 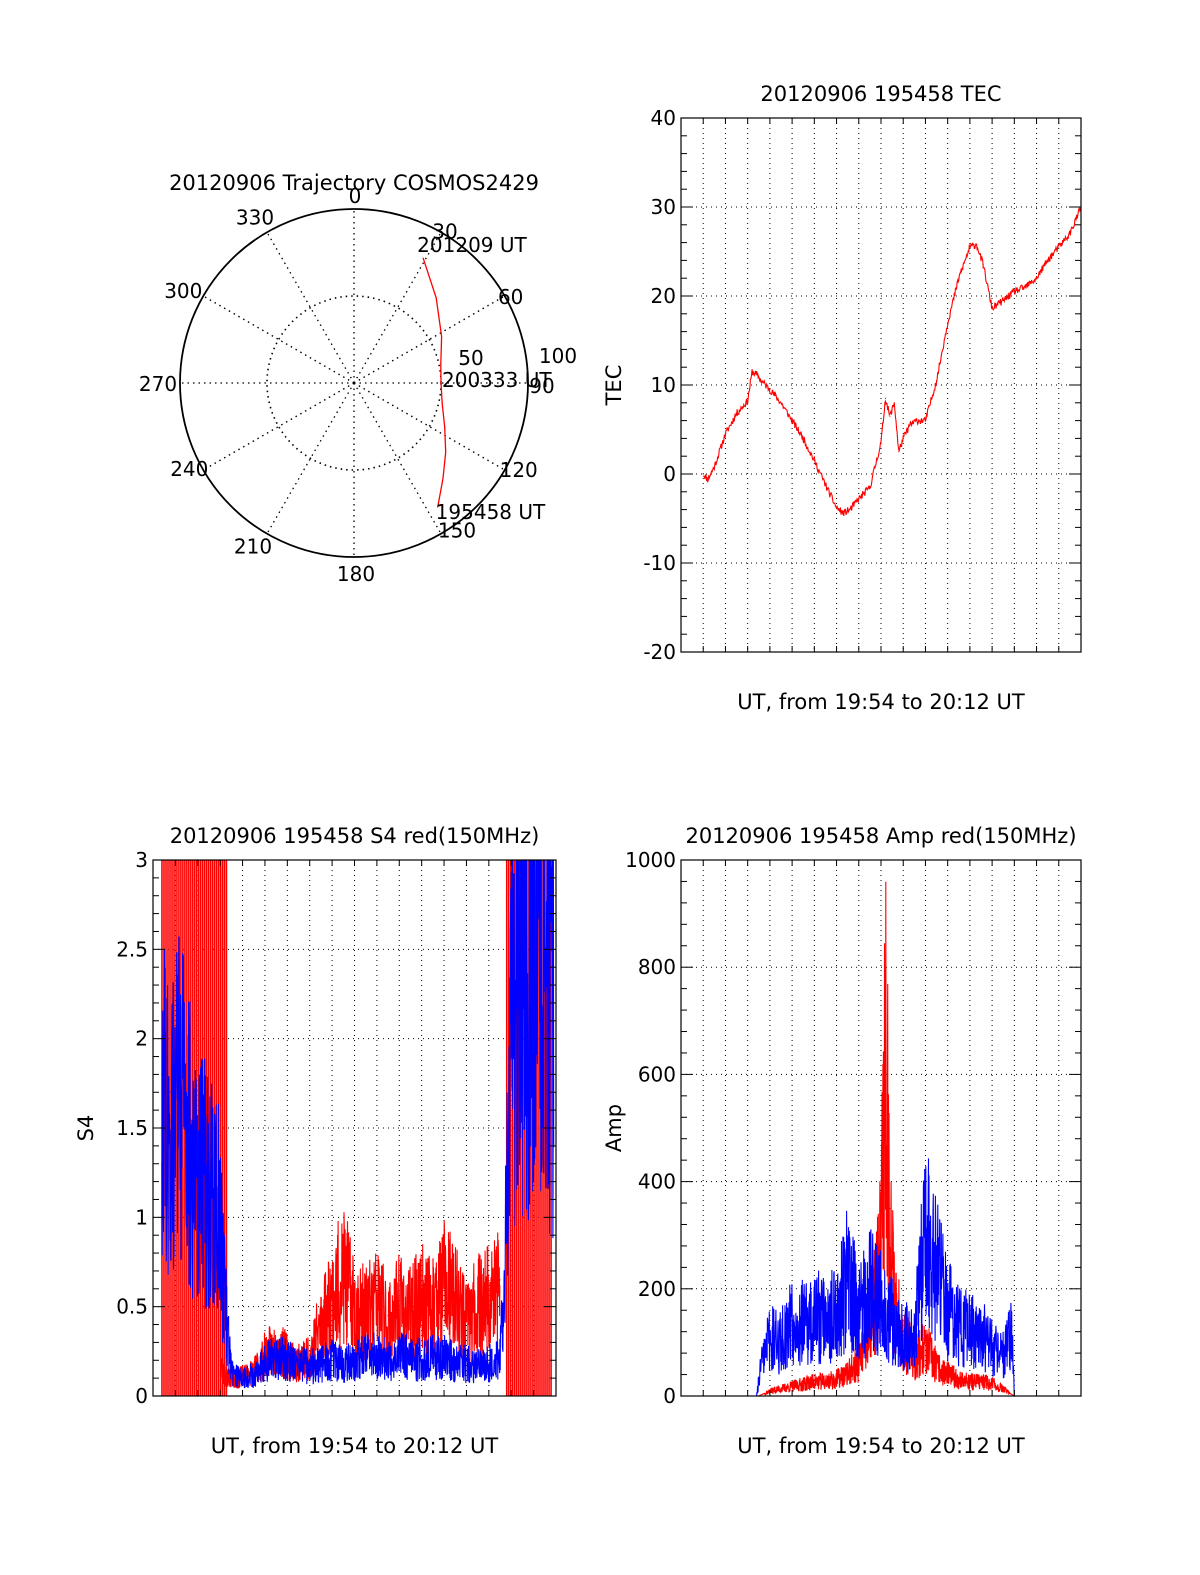 I want to click on y-tick-label: 400, so click(x=657, y=1182).